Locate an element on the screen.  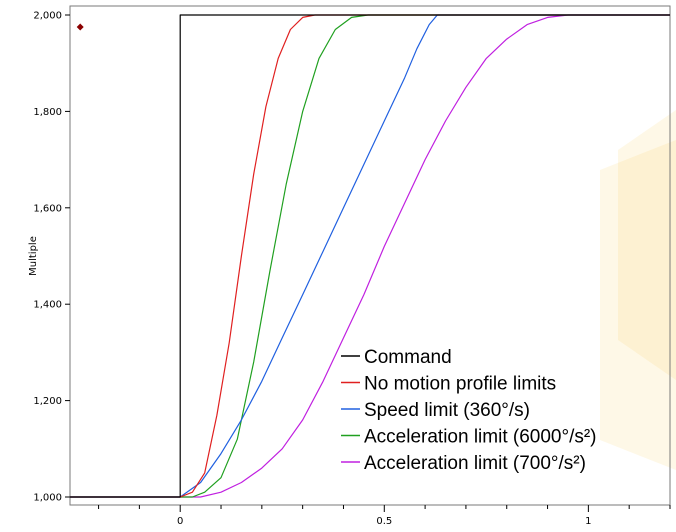
legend-label: Acceleration limit (700°/s²) is located at coordinates (475, 463).